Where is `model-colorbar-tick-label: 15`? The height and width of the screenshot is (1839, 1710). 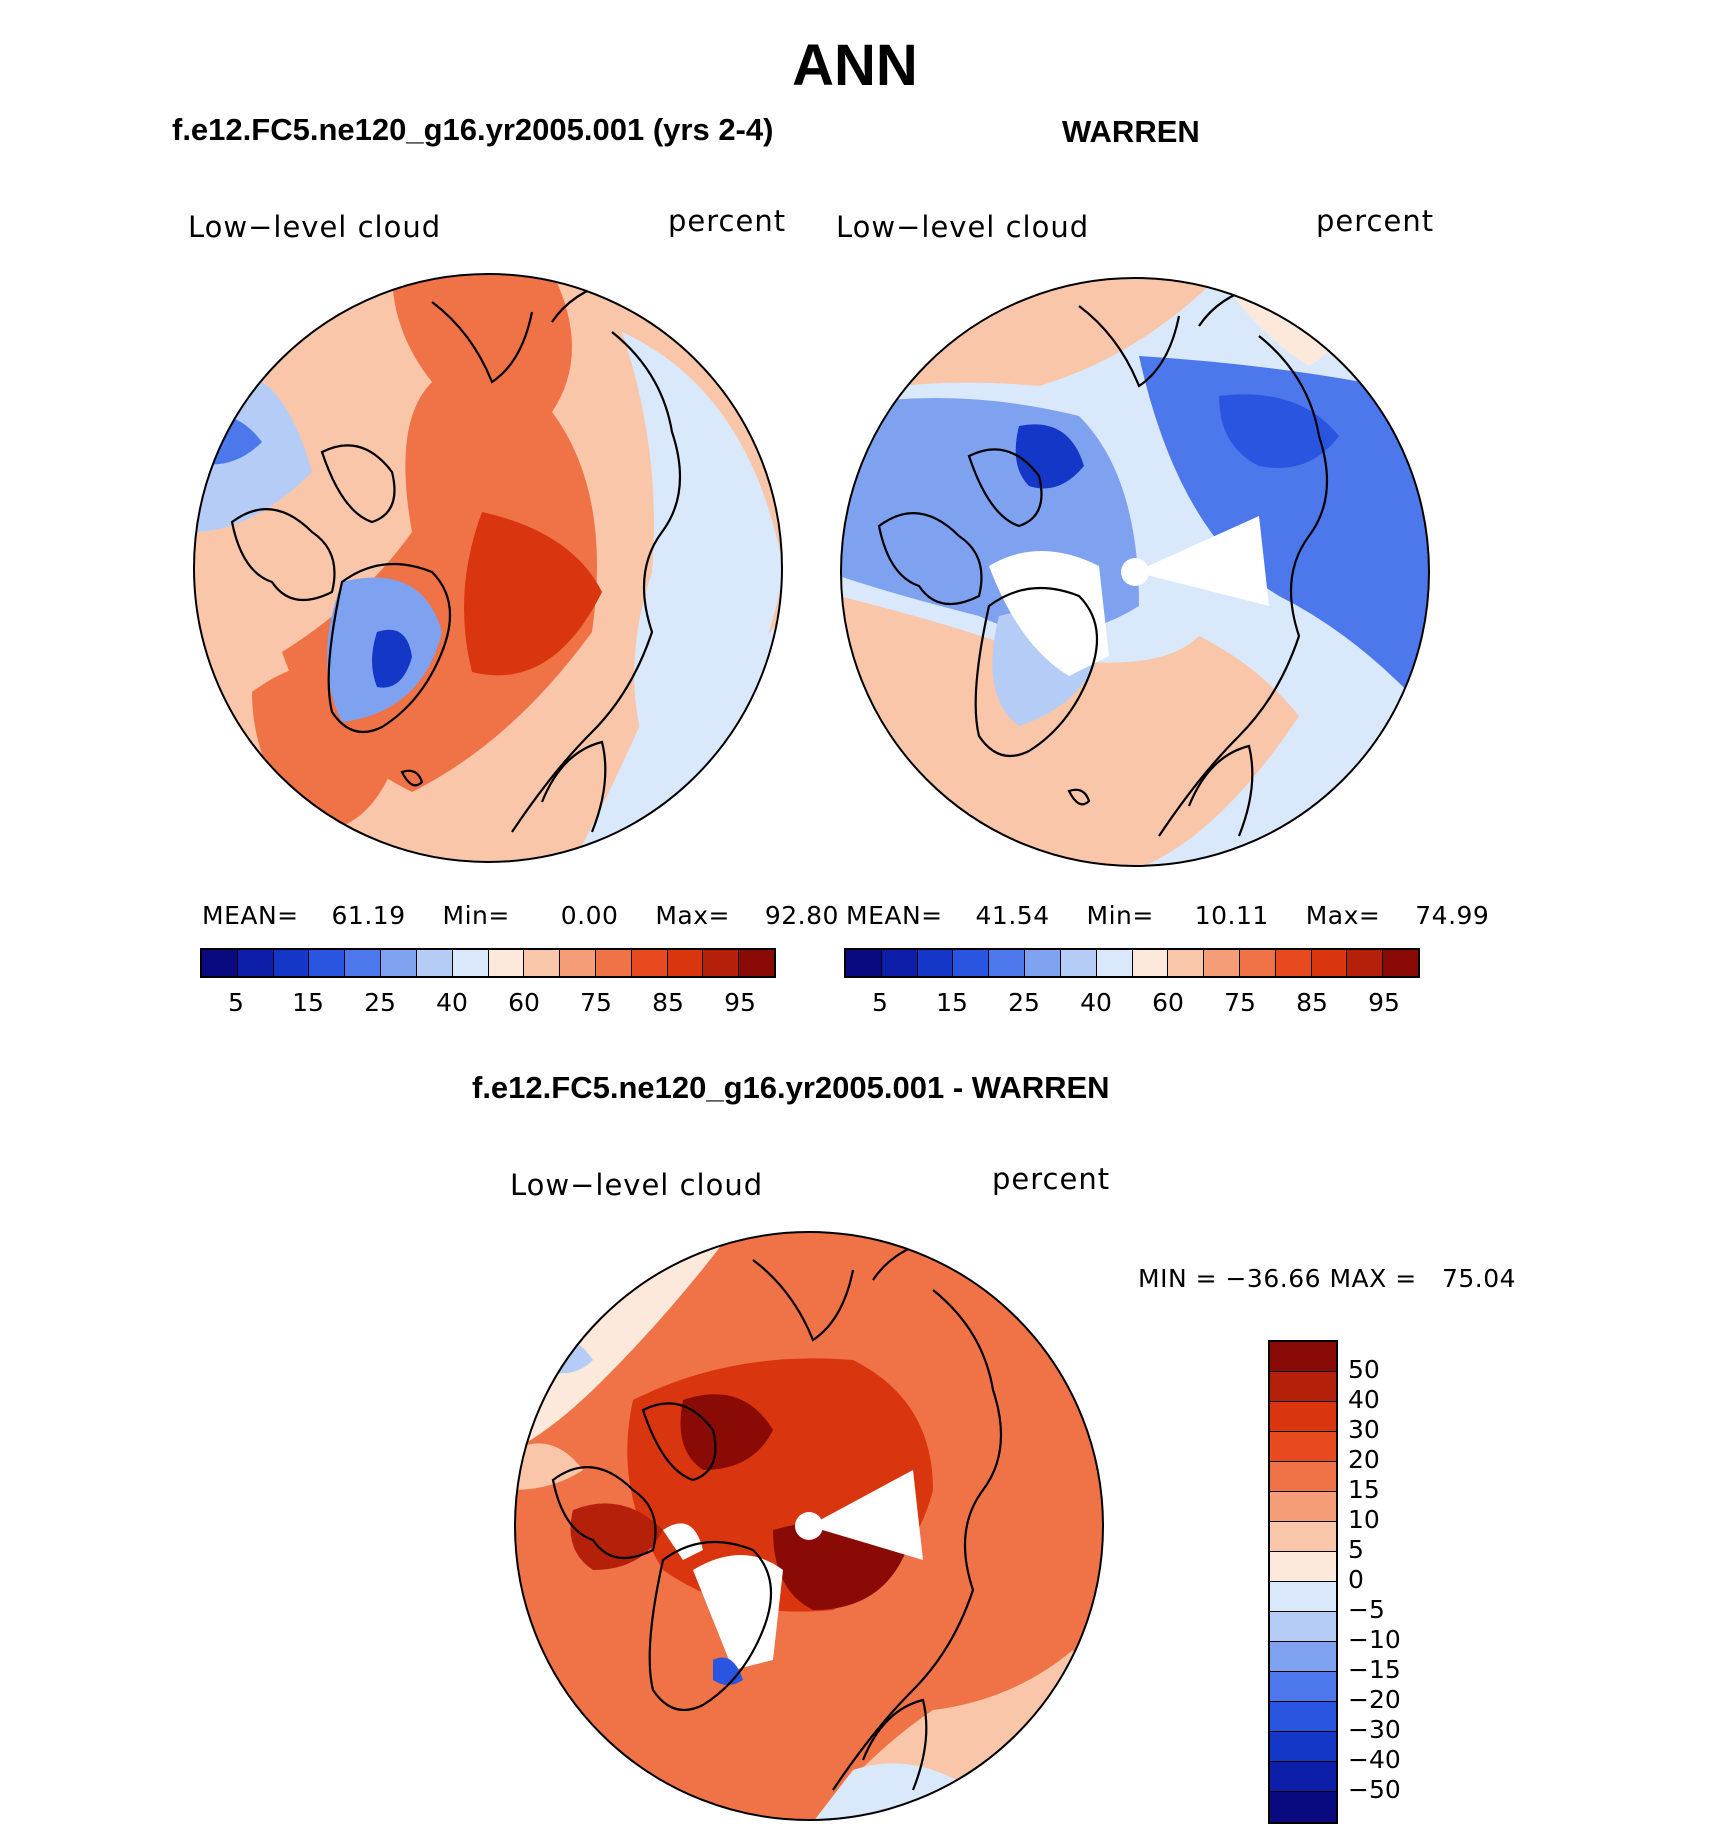
model-colorbar-tick-label: 15 is located at coordinates (308, 1002).